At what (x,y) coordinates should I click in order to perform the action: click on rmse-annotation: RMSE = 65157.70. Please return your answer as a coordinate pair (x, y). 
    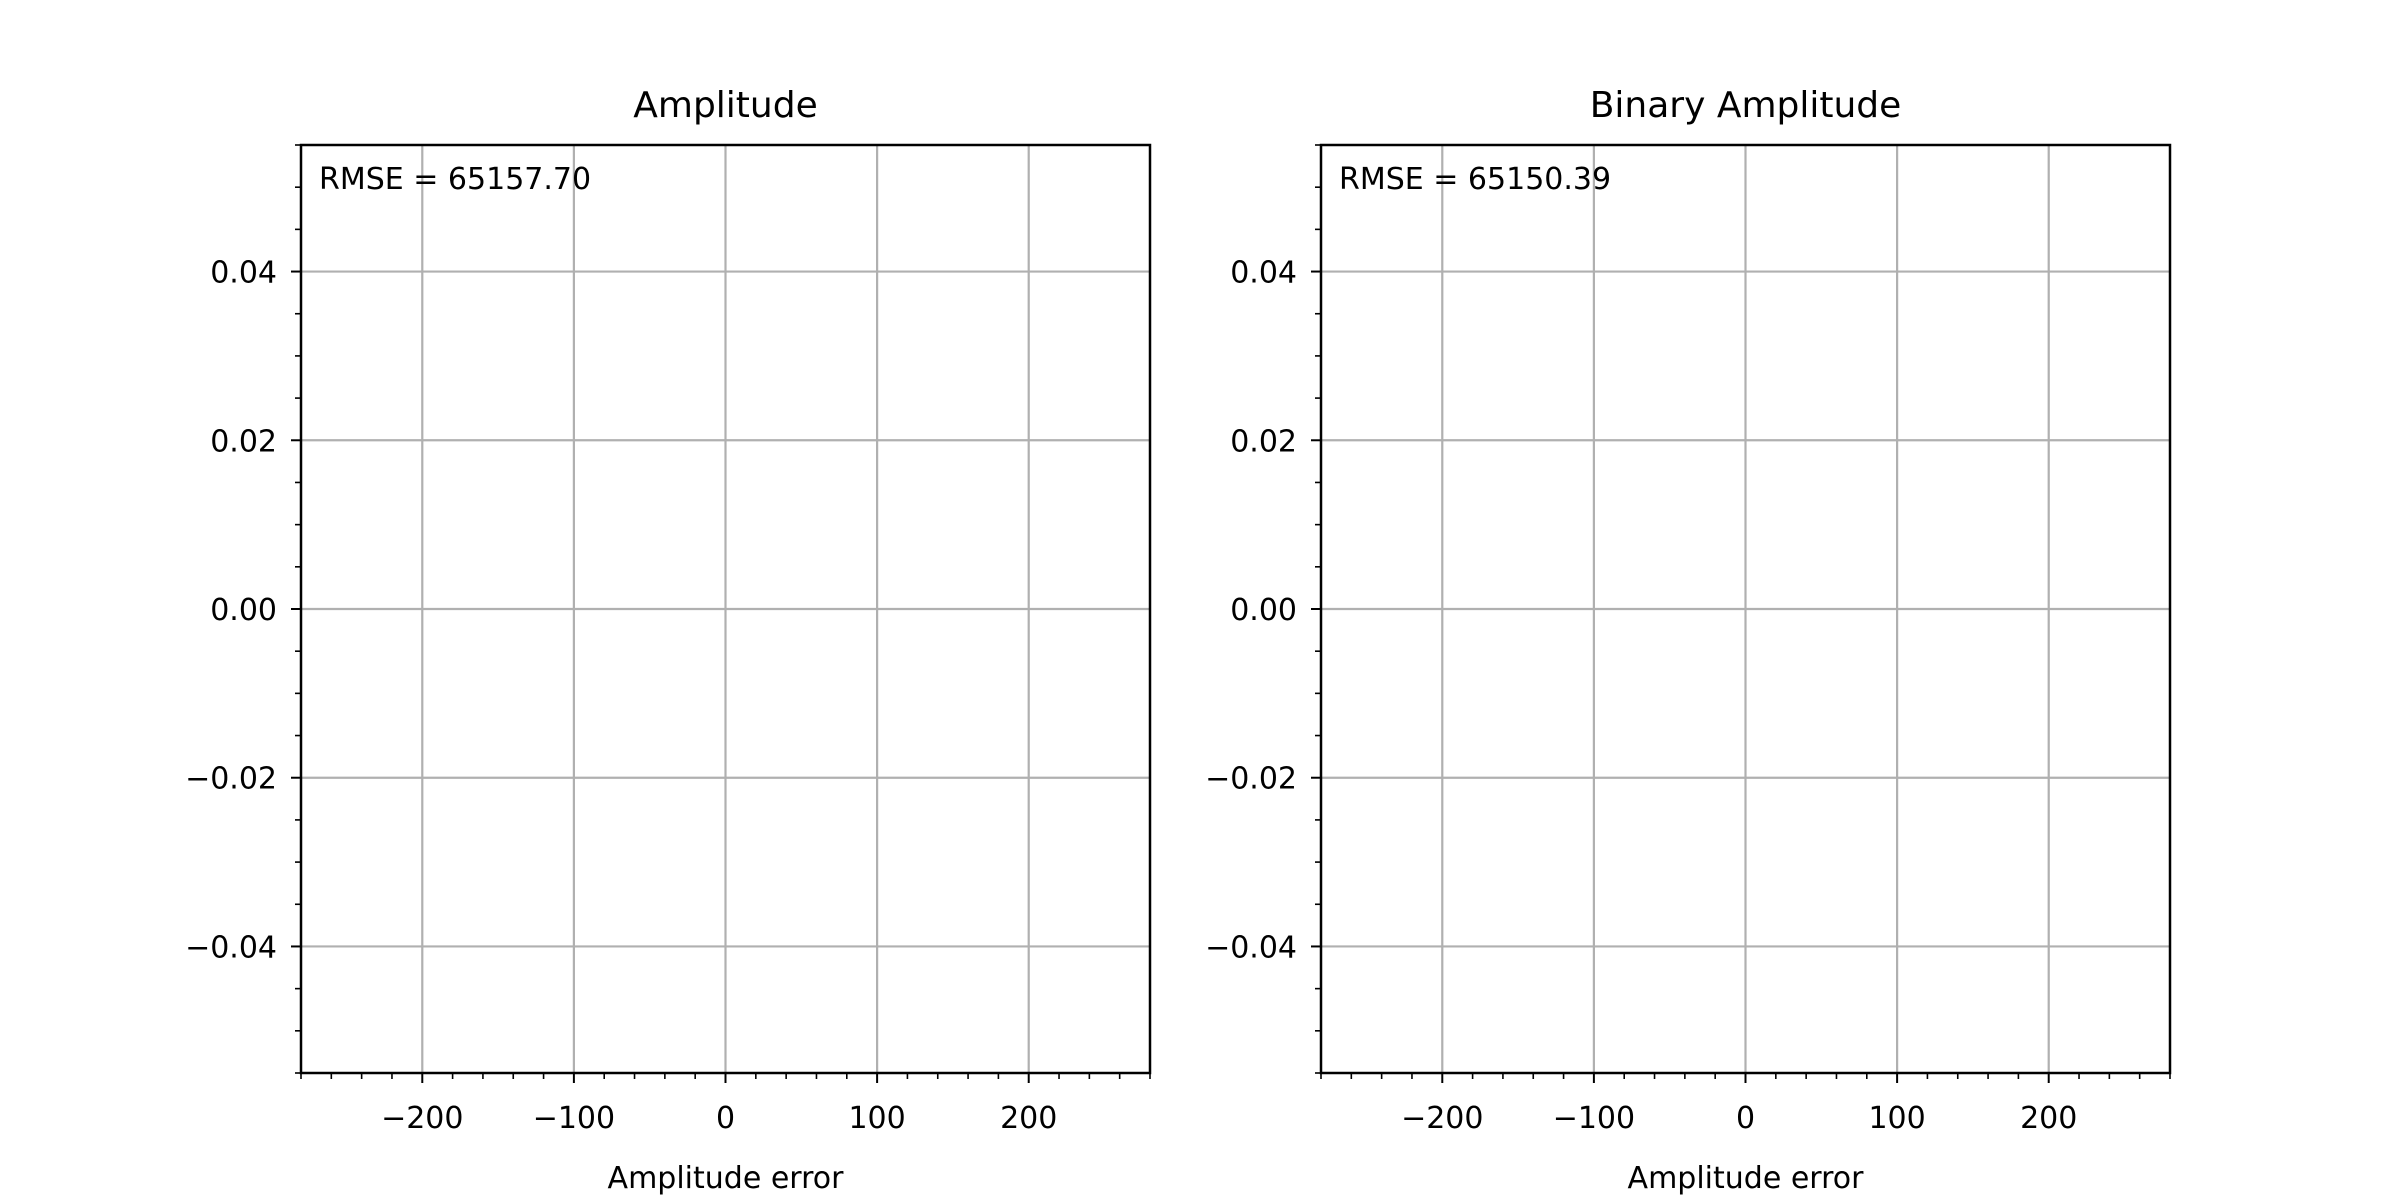
    Looking at the image, I should click on (455, 179).